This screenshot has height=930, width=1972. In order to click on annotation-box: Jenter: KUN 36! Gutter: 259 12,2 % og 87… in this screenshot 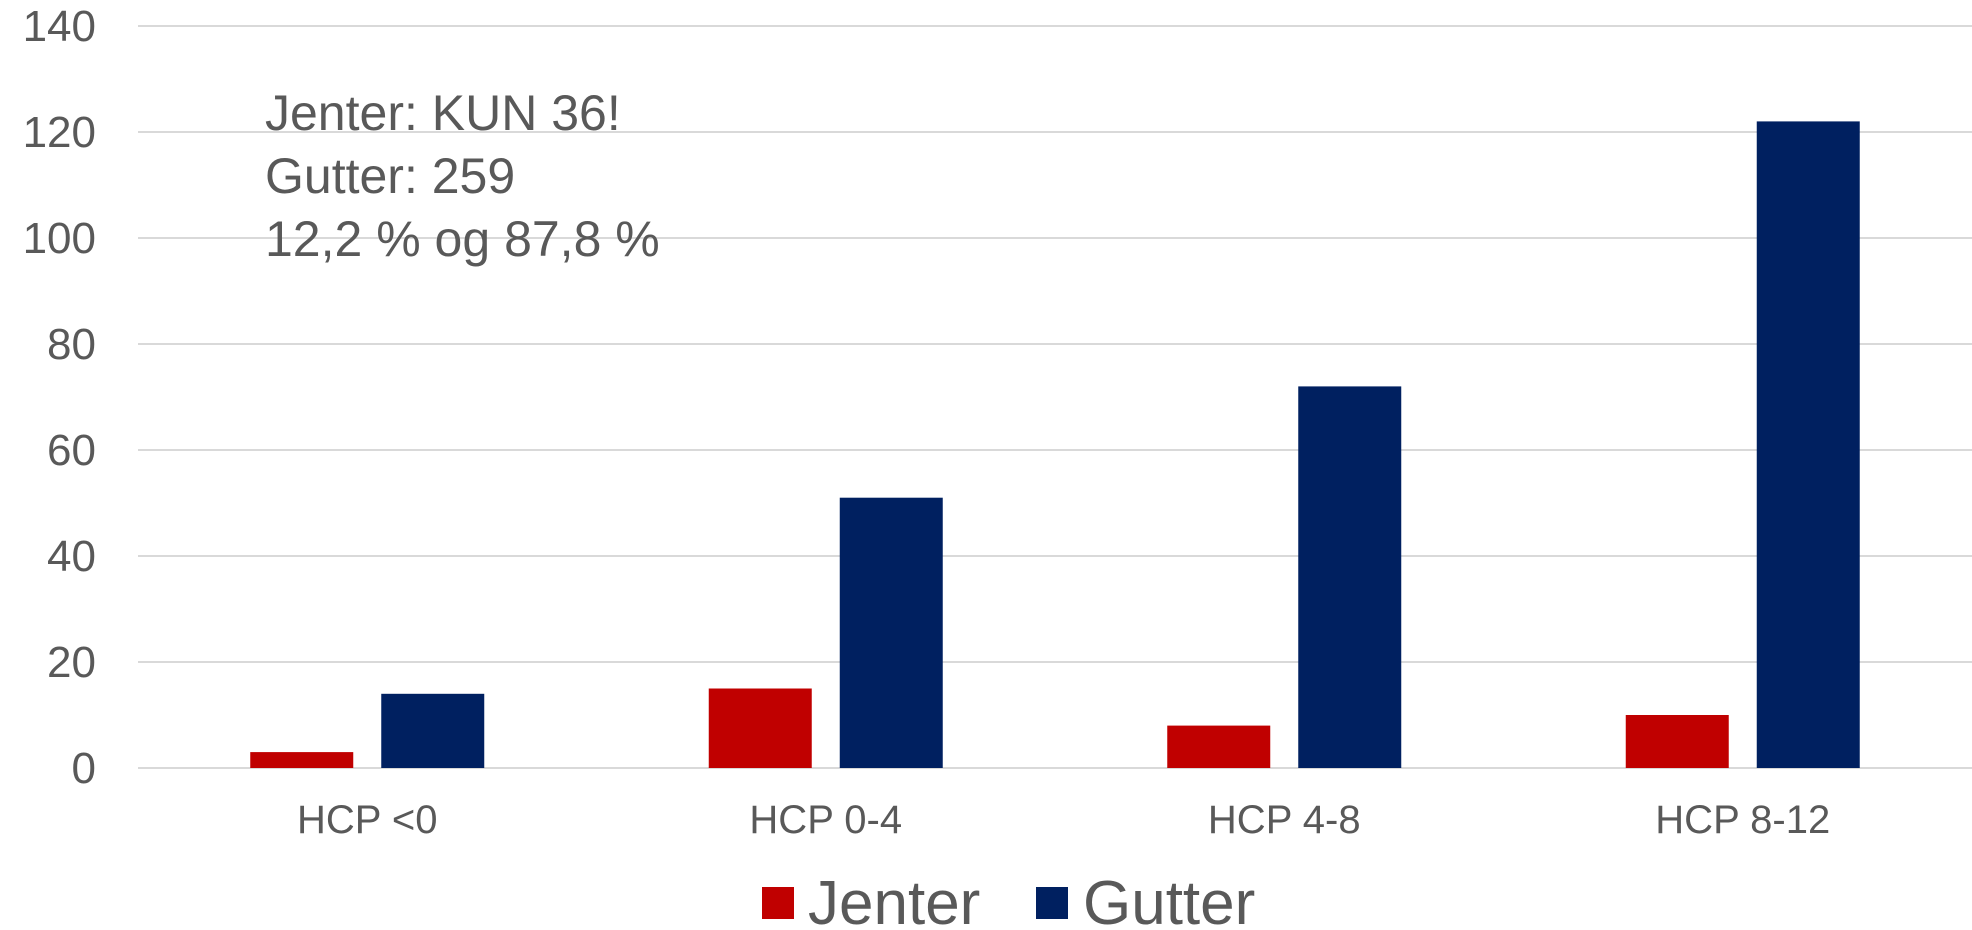, I will do `click(462, 176)`.